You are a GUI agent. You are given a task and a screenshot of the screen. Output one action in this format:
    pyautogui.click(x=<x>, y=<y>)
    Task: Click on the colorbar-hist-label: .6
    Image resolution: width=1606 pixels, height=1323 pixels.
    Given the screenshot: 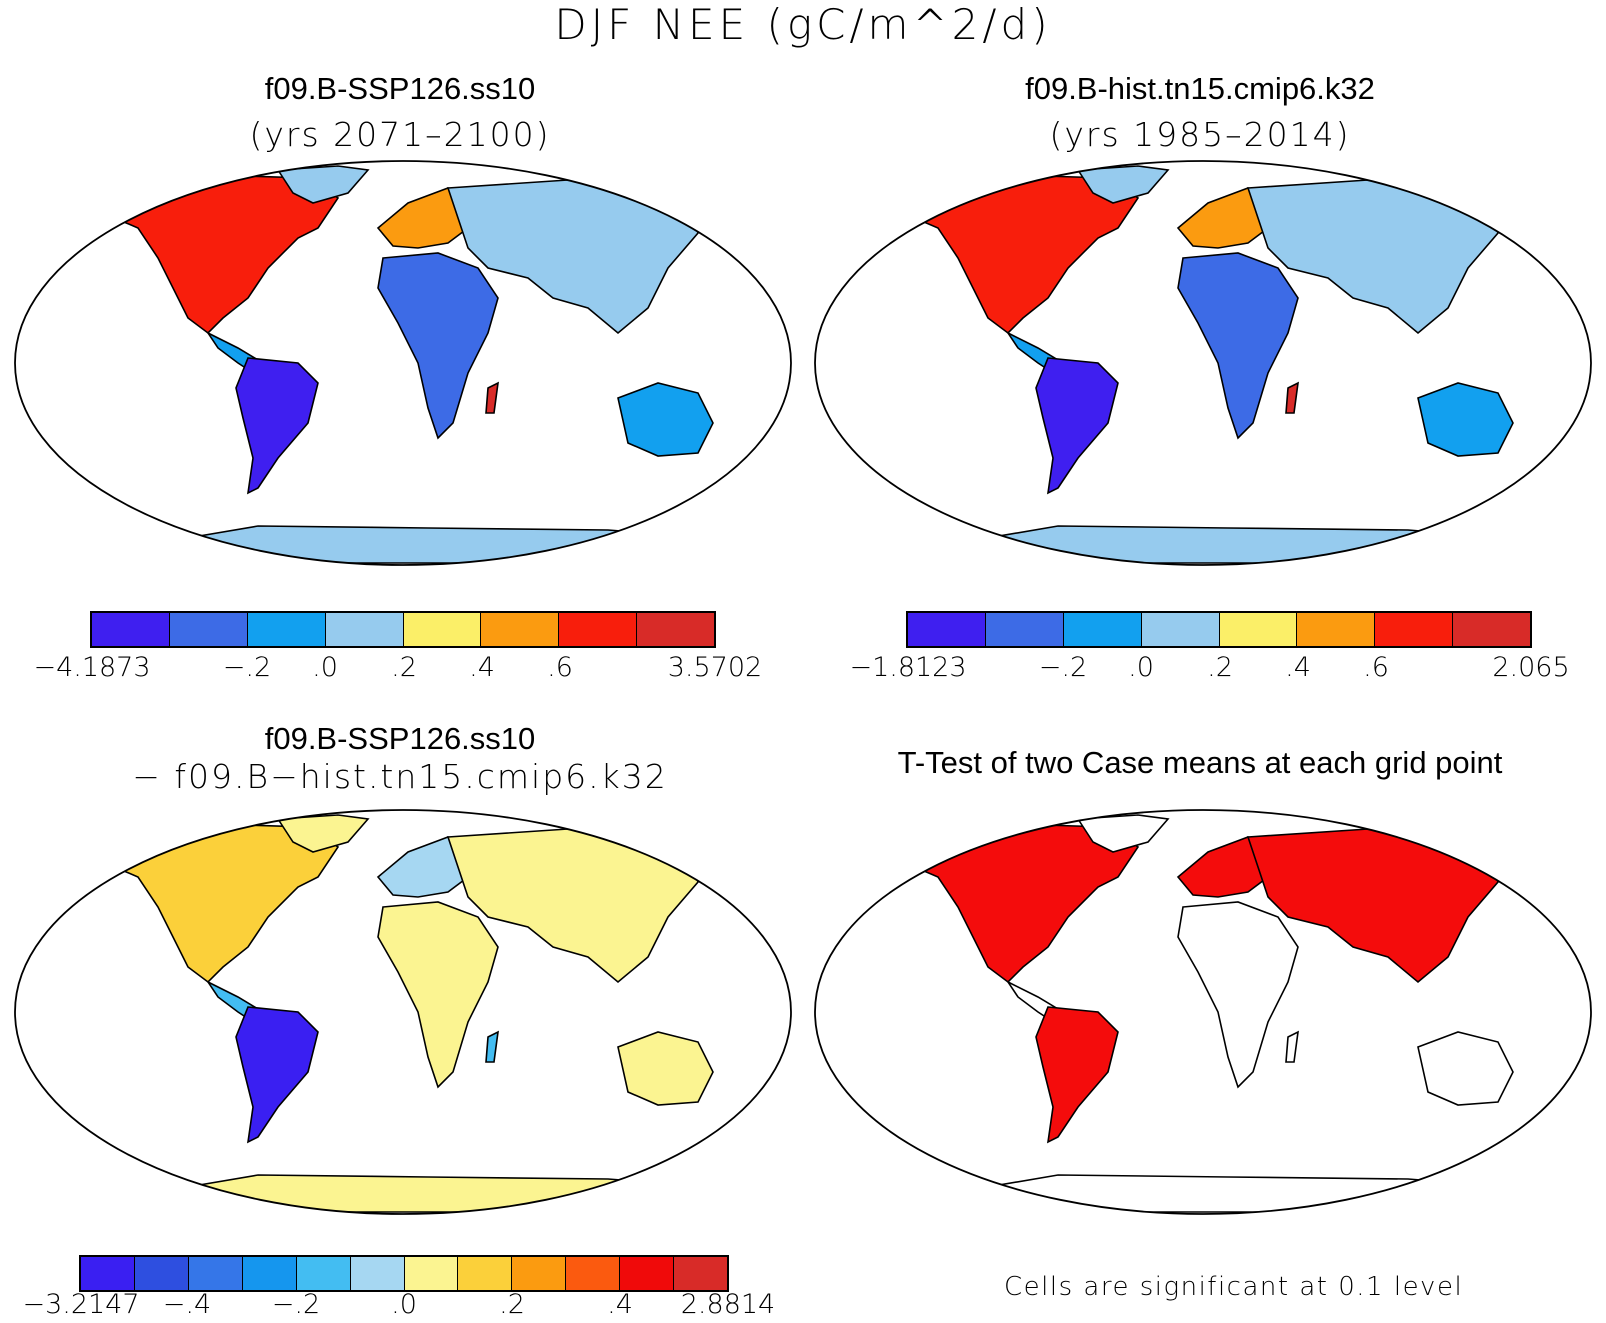 What is the action you would take?
    pyautogui.click(x=1376, y=667)
    